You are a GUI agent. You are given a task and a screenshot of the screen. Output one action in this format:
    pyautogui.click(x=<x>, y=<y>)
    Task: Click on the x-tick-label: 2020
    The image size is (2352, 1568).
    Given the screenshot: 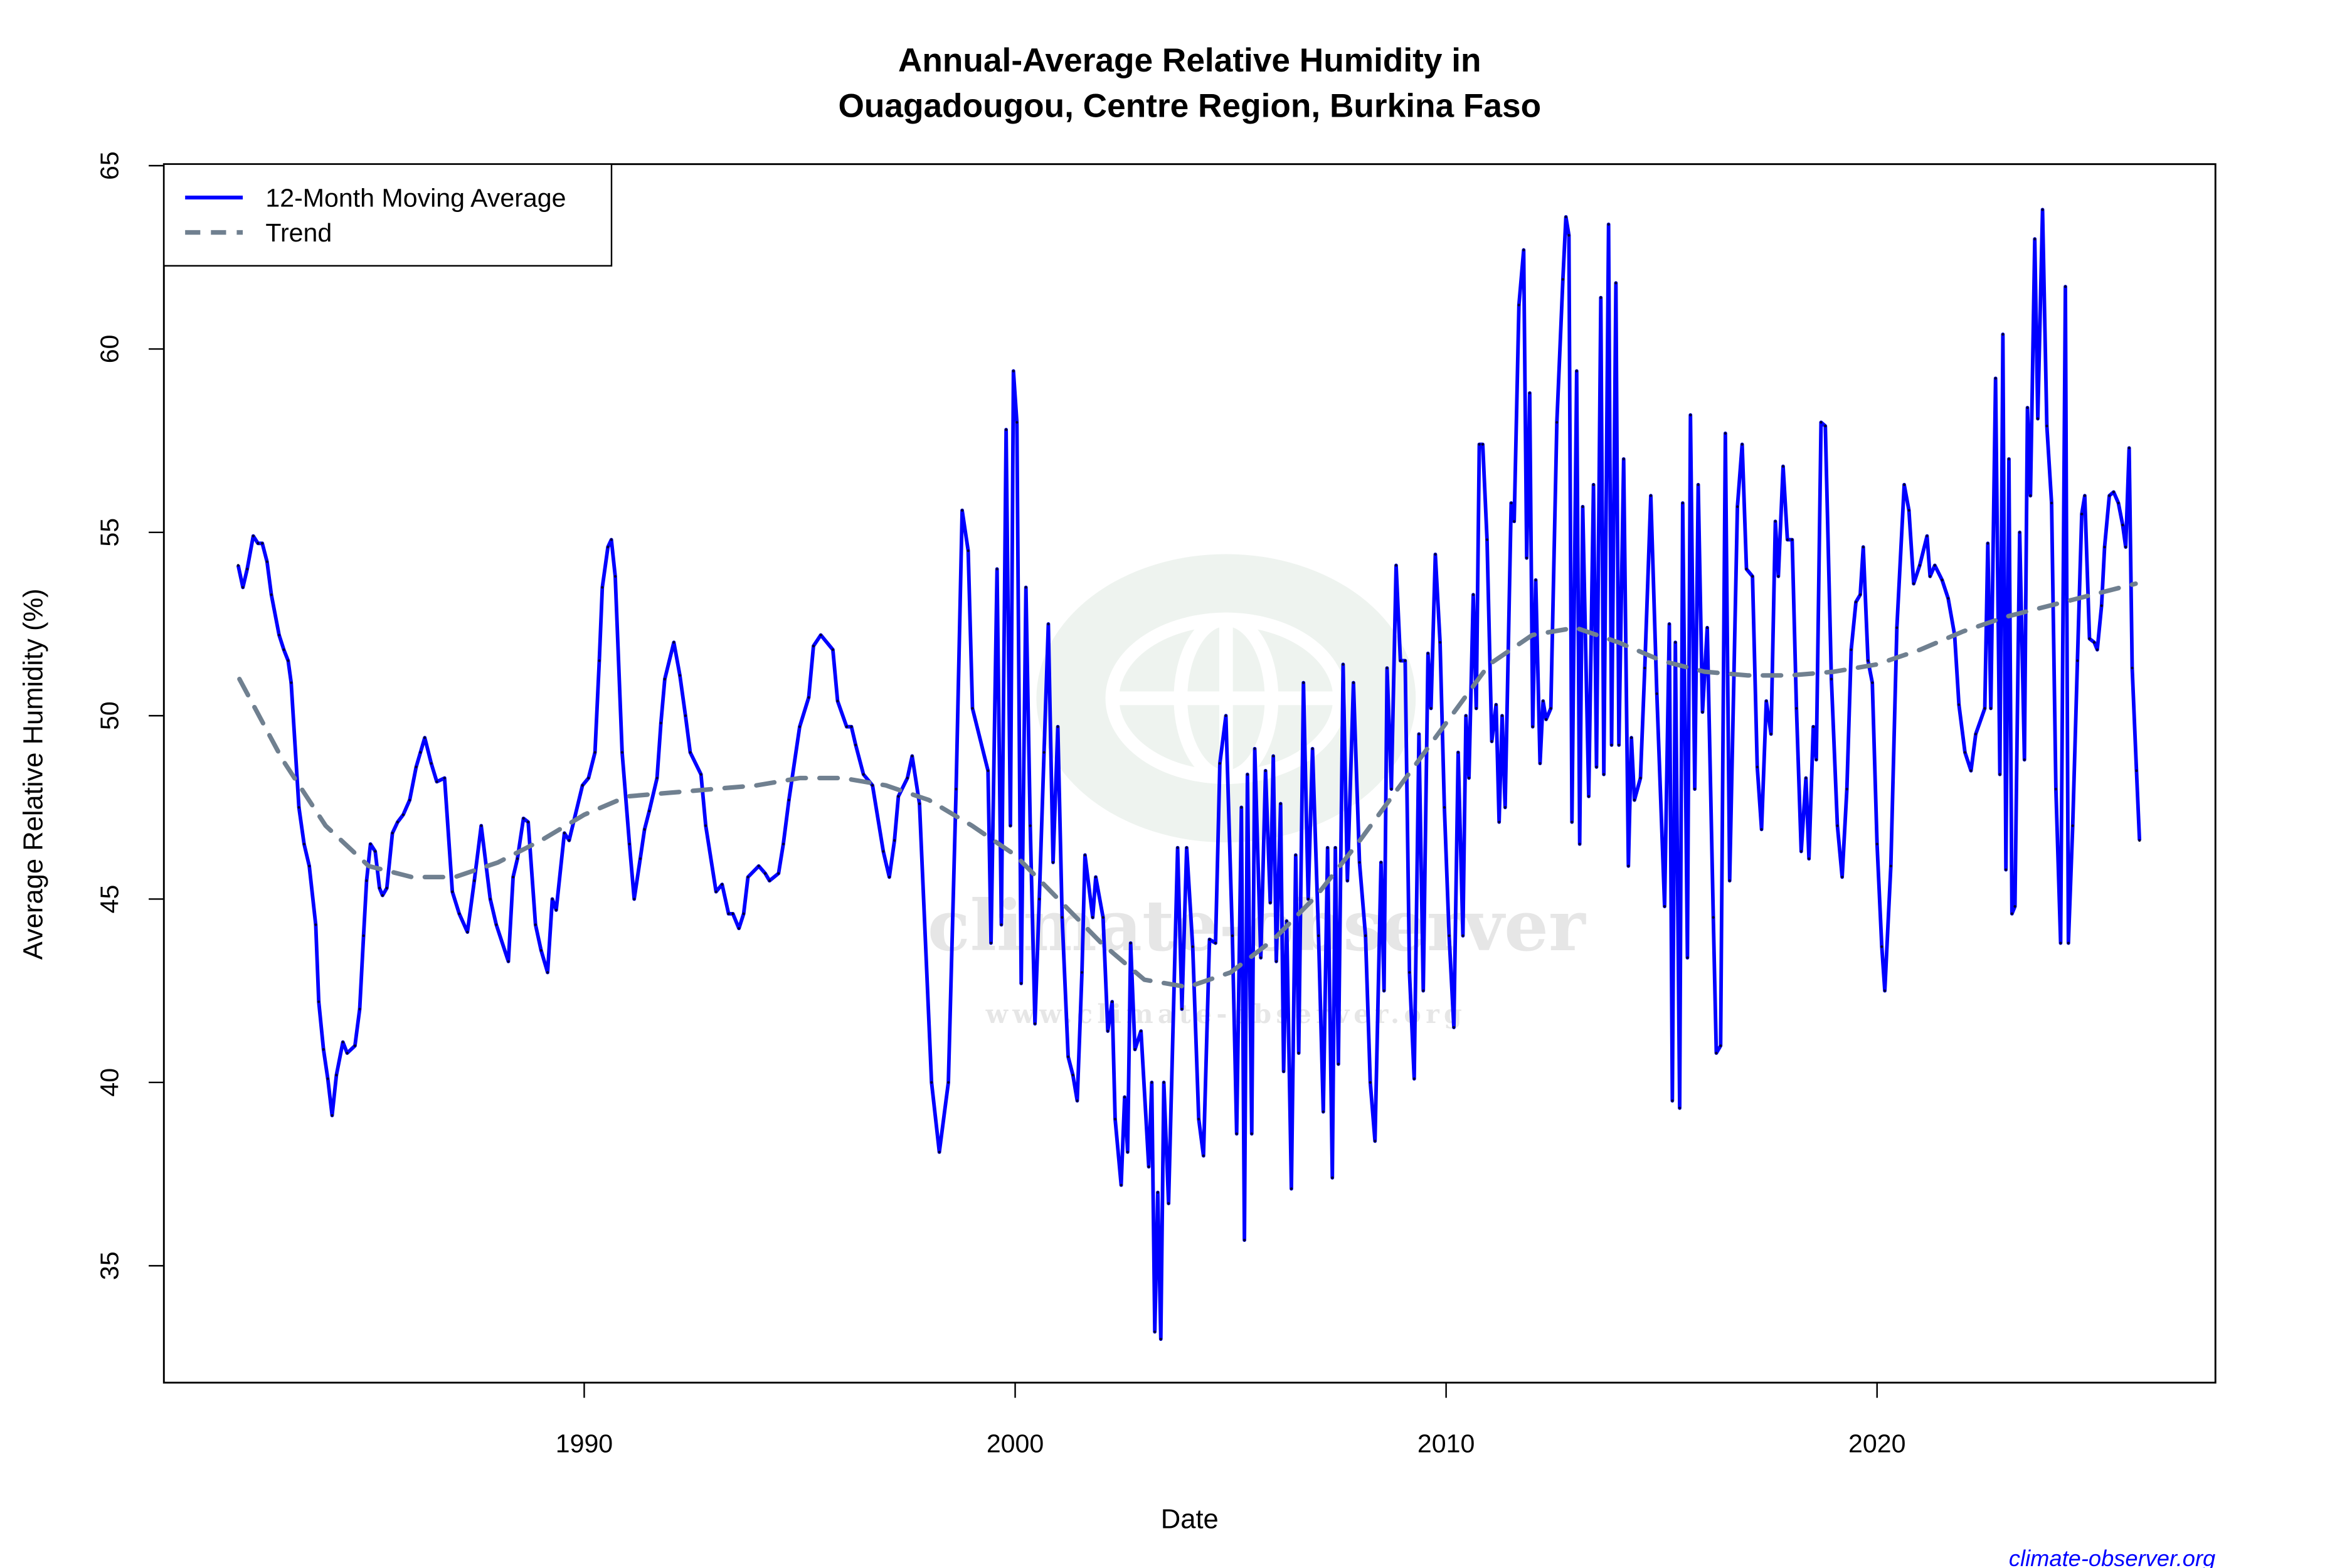 What is the action you would take?
    pyautogui.click(x=1876, y=1443)
    